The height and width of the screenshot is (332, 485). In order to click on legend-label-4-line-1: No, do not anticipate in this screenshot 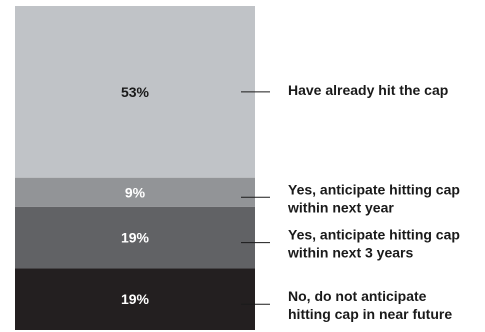, I will do `click(357, 296)`.